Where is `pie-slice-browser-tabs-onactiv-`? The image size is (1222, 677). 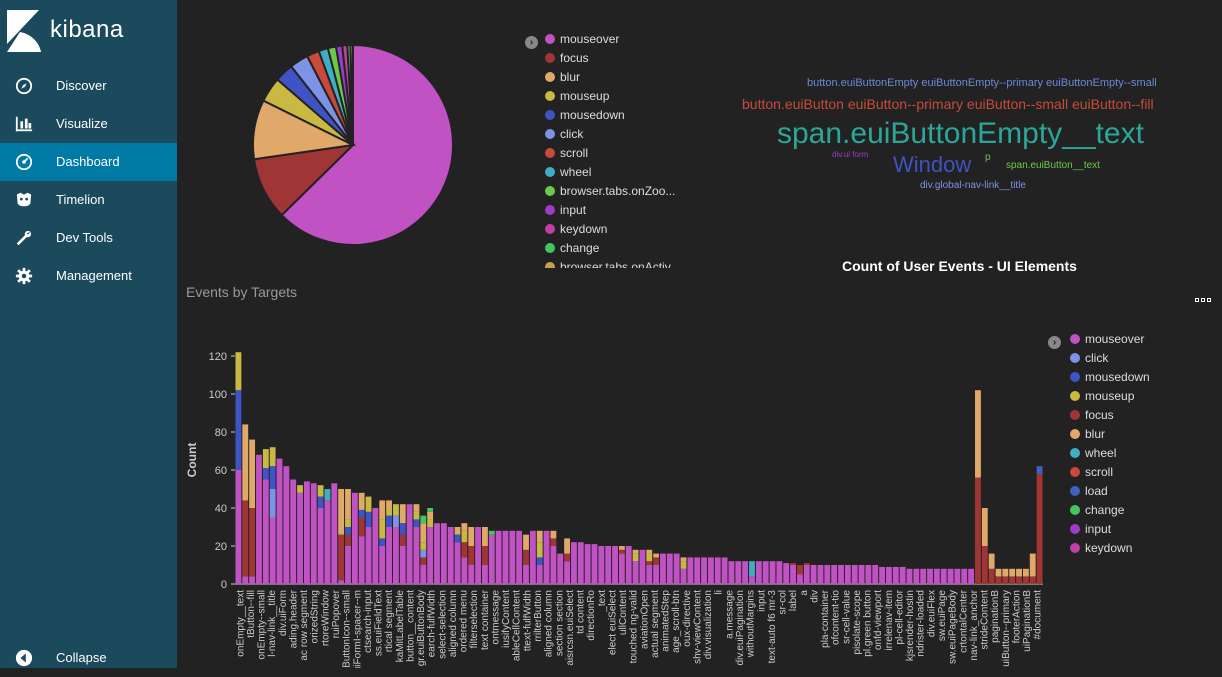
pie-slice-browser-tabs-onactiv- is located at coordinates (351, 94).